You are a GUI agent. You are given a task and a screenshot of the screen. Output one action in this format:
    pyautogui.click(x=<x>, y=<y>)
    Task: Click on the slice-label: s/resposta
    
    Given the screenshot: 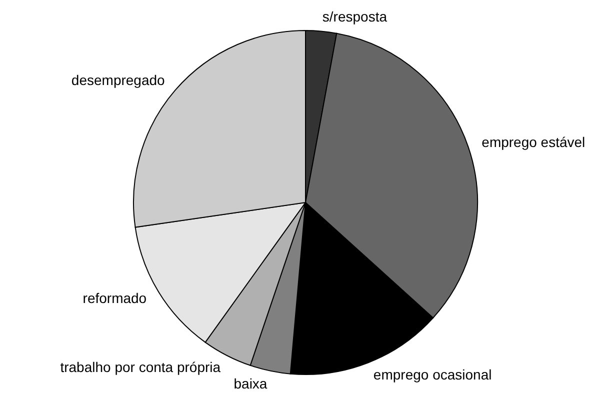 What is the action you would take?
    pyautogui.click(x=355, y=16)
    